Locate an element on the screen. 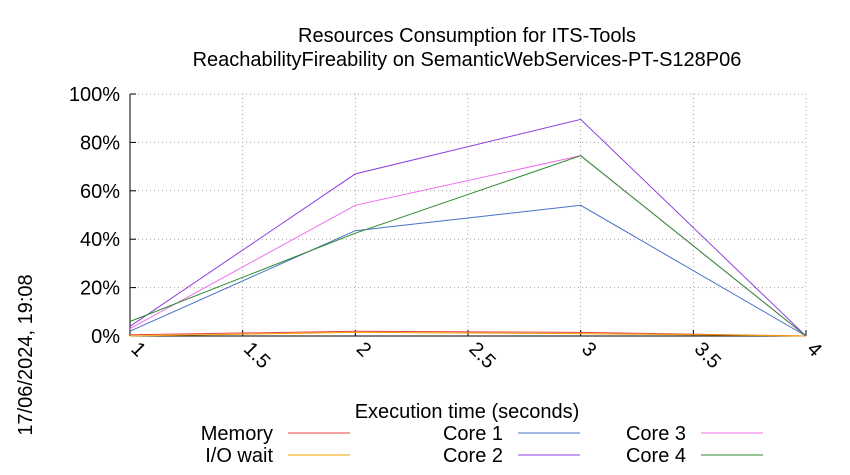  x-tick-label: 1.5 is located at coordinates (256, 355).